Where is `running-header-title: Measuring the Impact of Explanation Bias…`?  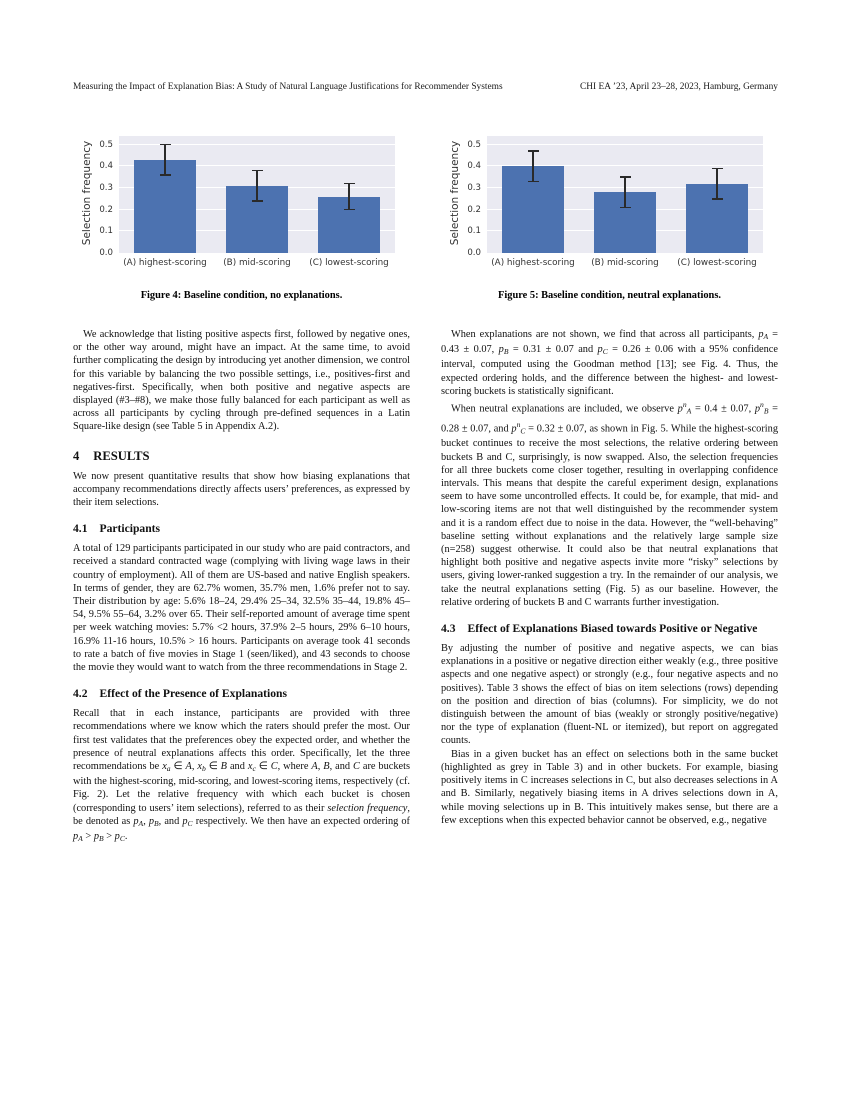
running-header-title: Measuring the Impact of Explanation Bias… is located at coordinates (288, 87).